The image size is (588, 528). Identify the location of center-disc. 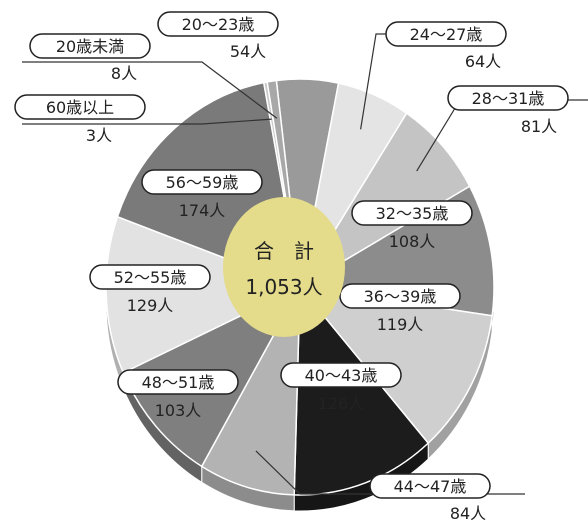
(284, 267).